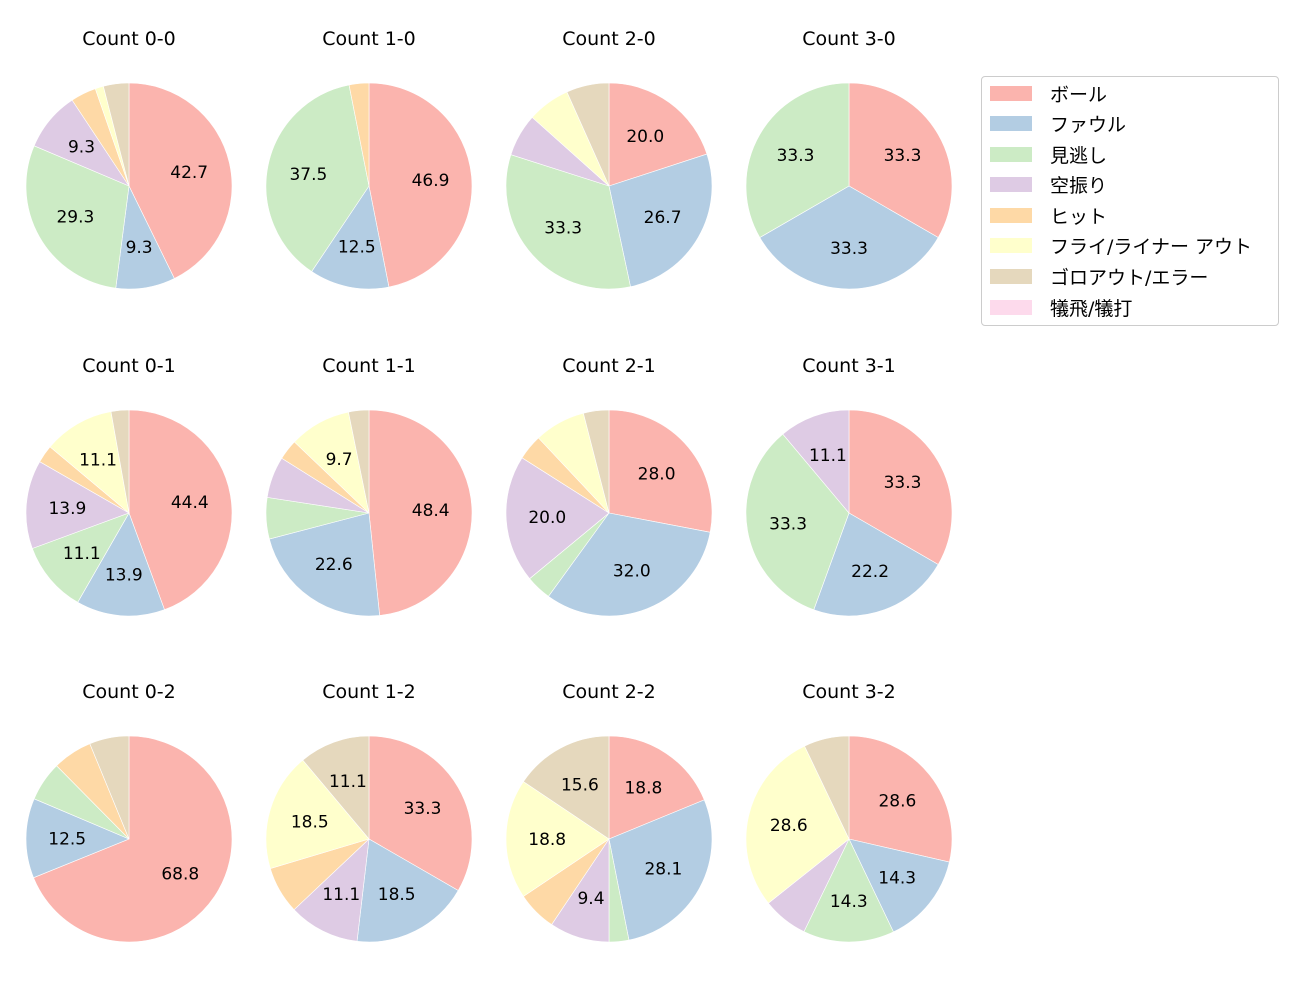  I want to click on legend-item-called-strike: 見逃し, so click(1048, 154).